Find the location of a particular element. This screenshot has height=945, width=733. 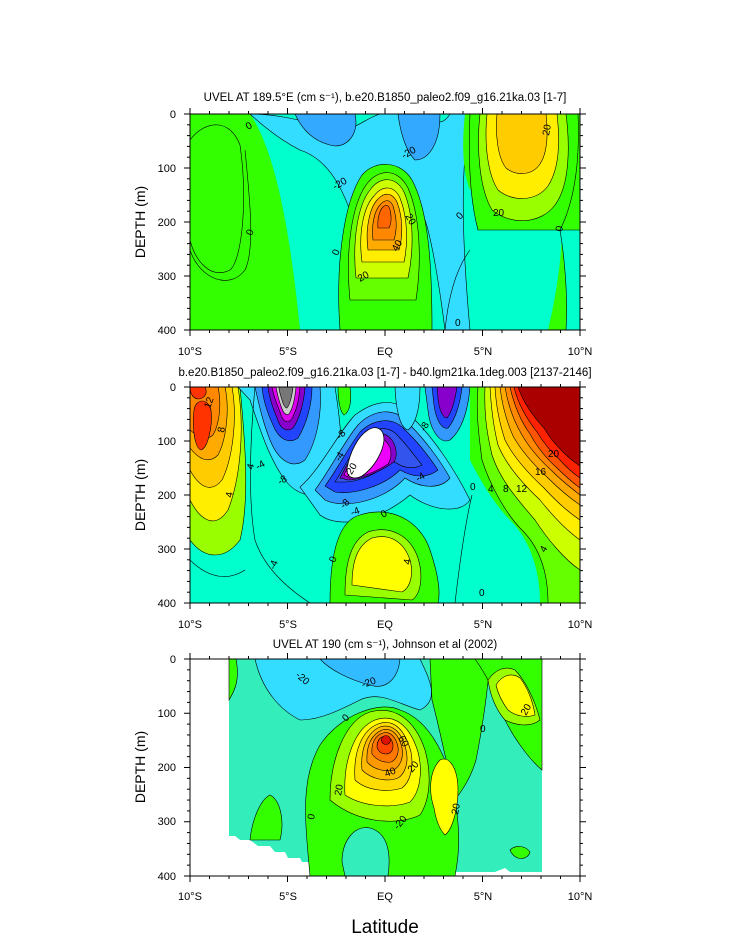

panel-2-x-ticks: 10°S 5°S EQ 5°N 10°N is located at coordinates (385, 625).